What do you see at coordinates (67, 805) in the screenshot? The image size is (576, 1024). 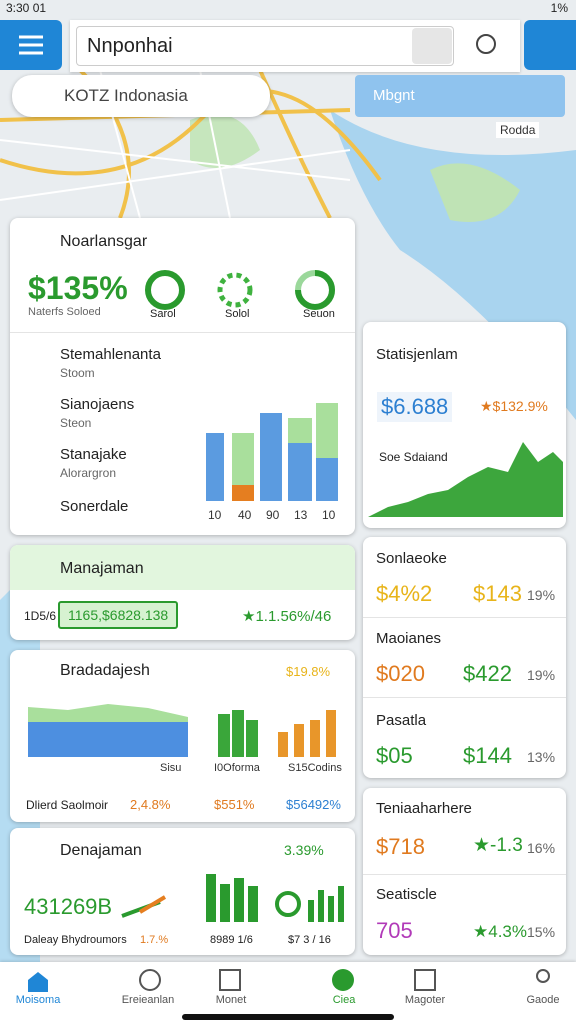 I see `breakdown-footer: Dlierd Saolmoir` at bounding box center [67, 805].